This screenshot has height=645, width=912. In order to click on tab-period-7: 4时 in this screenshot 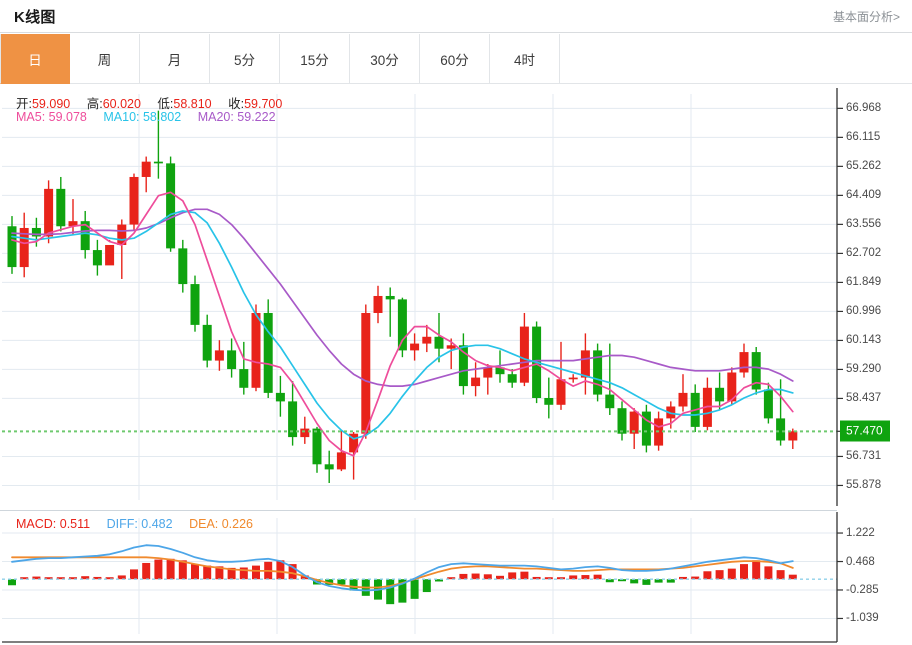, I will do `click(525, 59)`.